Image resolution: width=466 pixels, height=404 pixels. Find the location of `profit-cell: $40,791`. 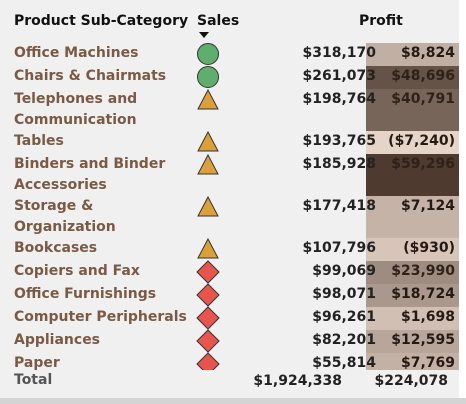

profit-cell: $40,791 is located at coordinates (412, 110).